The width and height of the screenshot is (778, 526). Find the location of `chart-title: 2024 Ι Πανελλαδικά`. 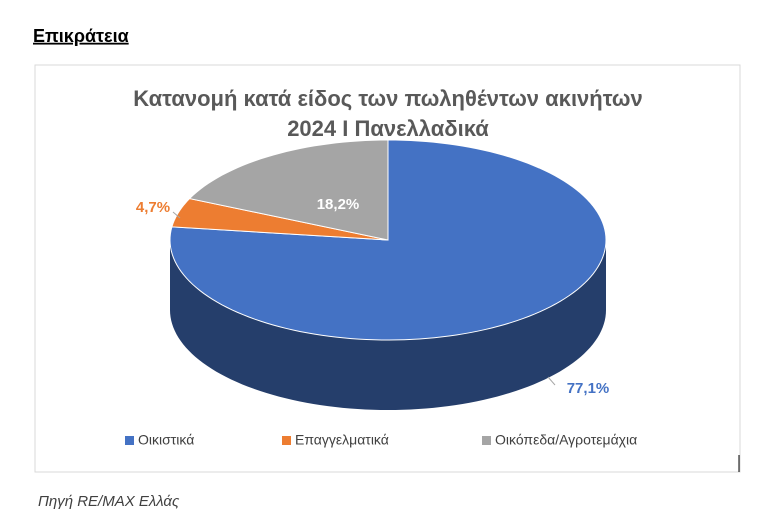

chart-title: 2024 Ι Πανελλαδικά is located at coordinates (388, 128).